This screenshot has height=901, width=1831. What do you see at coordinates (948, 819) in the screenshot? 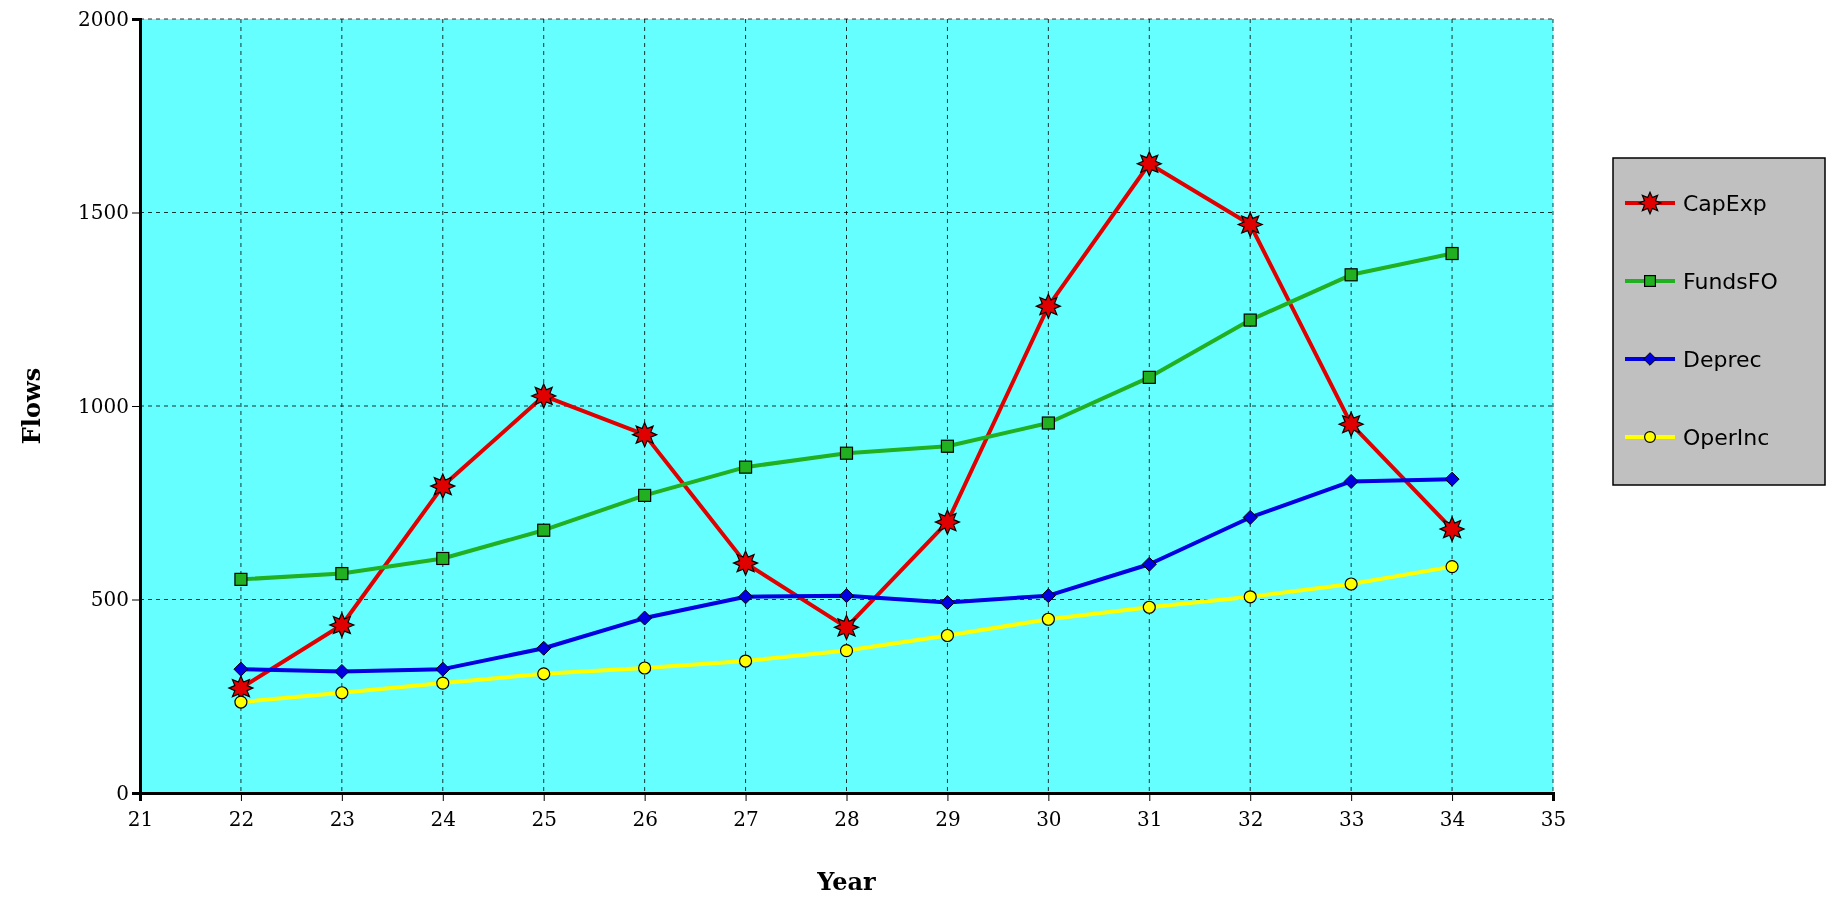
I see `x-tick-label: 29` at bounding box center [948, 819].